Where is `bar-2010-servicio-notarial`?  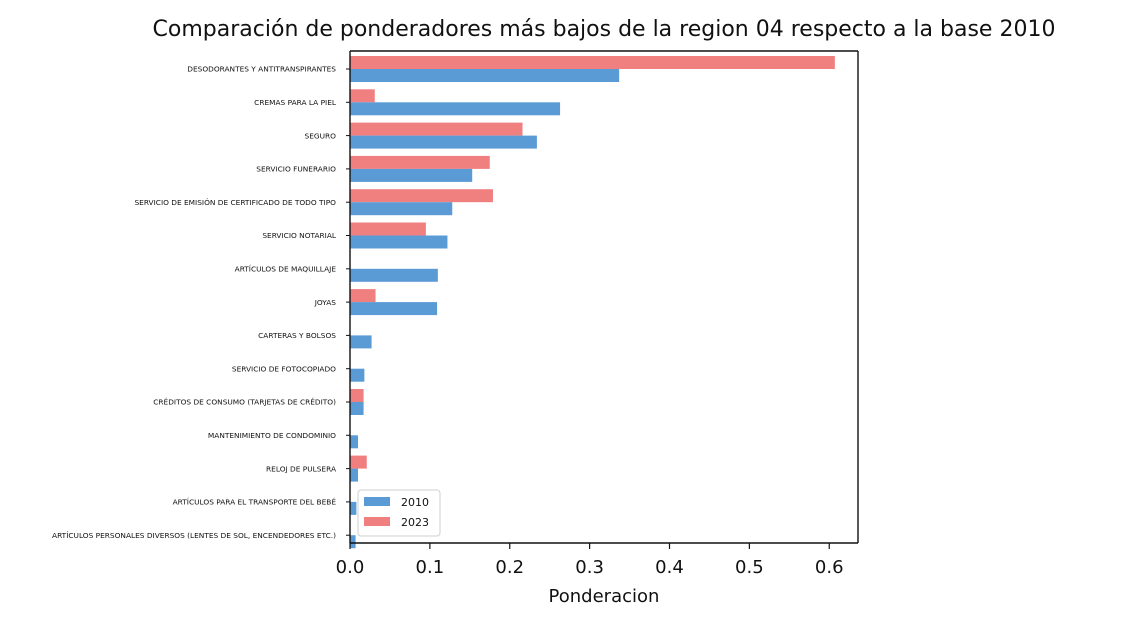 bar-2010-servicio-notarial is located at coordinates (399, 242).